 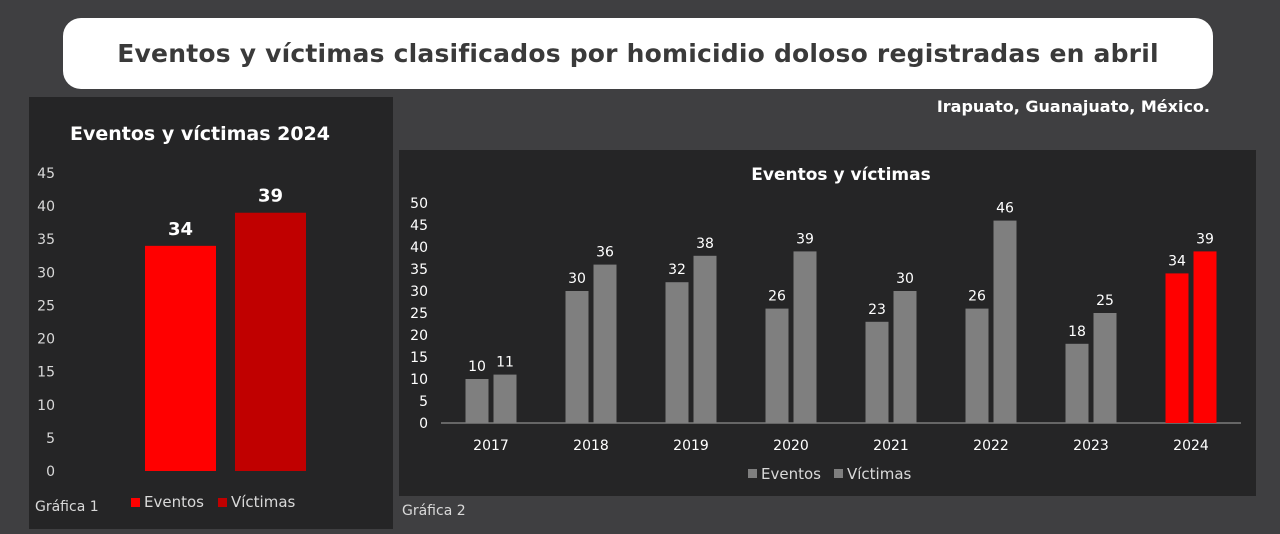 What do you see at coordinates (1005, 209) in the screenshot?
I see `data-label: 46` at bounding box center [1005, 209].